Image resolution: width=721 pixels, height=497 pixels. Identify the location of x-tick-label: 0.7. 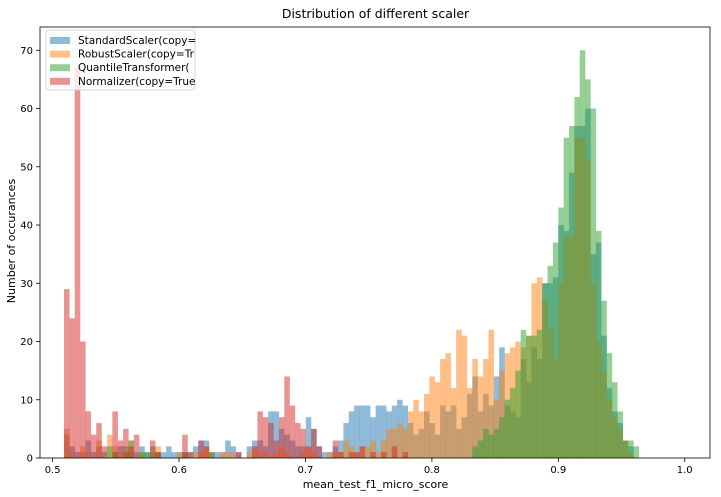
(306, 470).